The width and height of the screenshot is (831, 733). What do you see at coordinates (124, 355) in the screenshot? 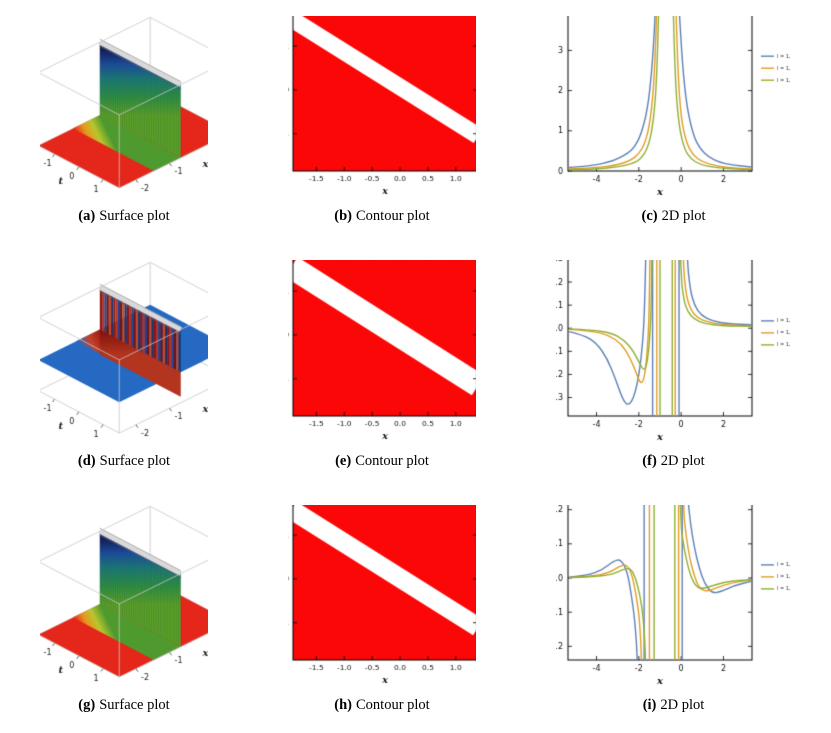
I see `surface-plot-d-canvas` at bounding box center [124, 355].